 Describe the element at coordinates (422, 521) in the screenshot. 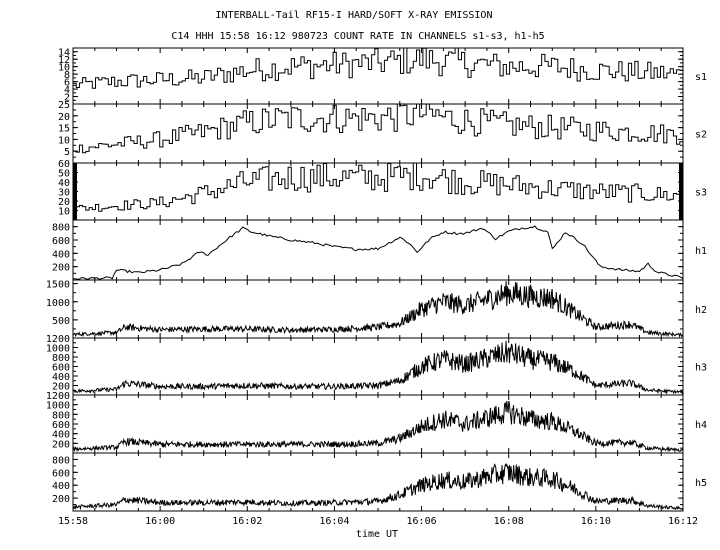

I see `x-tick-label: 16:06` at that location.